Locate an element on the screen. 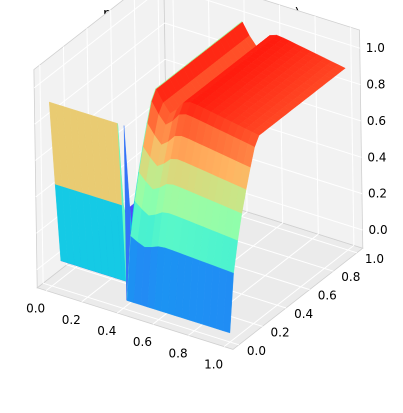  x-tick-label: 0.4 is located at coordinates (106, 331).